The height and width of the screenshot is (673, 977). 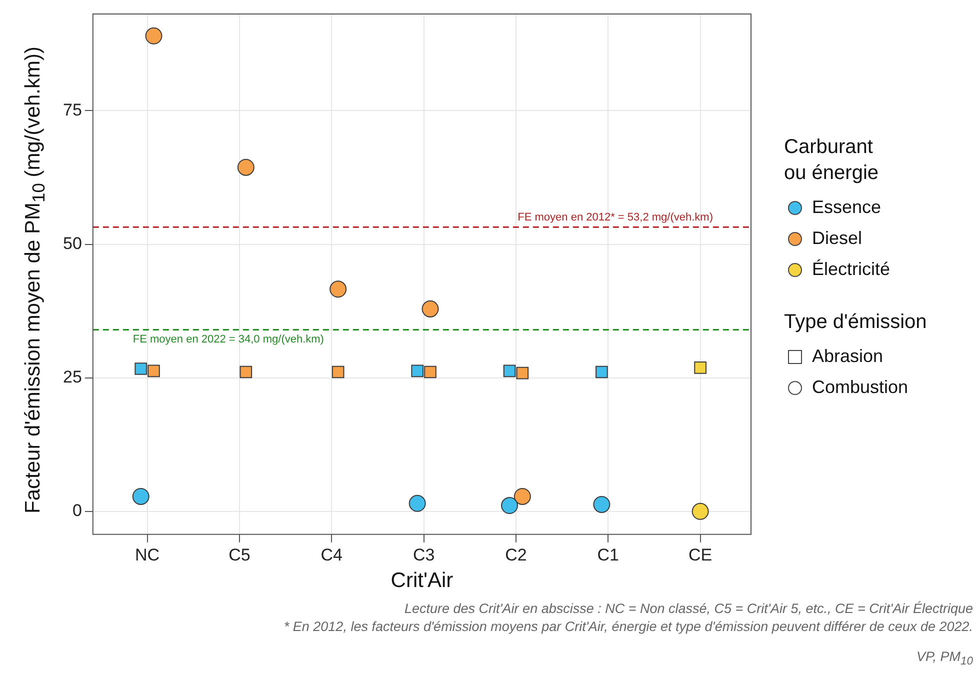 I want to click on y-tick-label: 75, so click(x=72, y=110).